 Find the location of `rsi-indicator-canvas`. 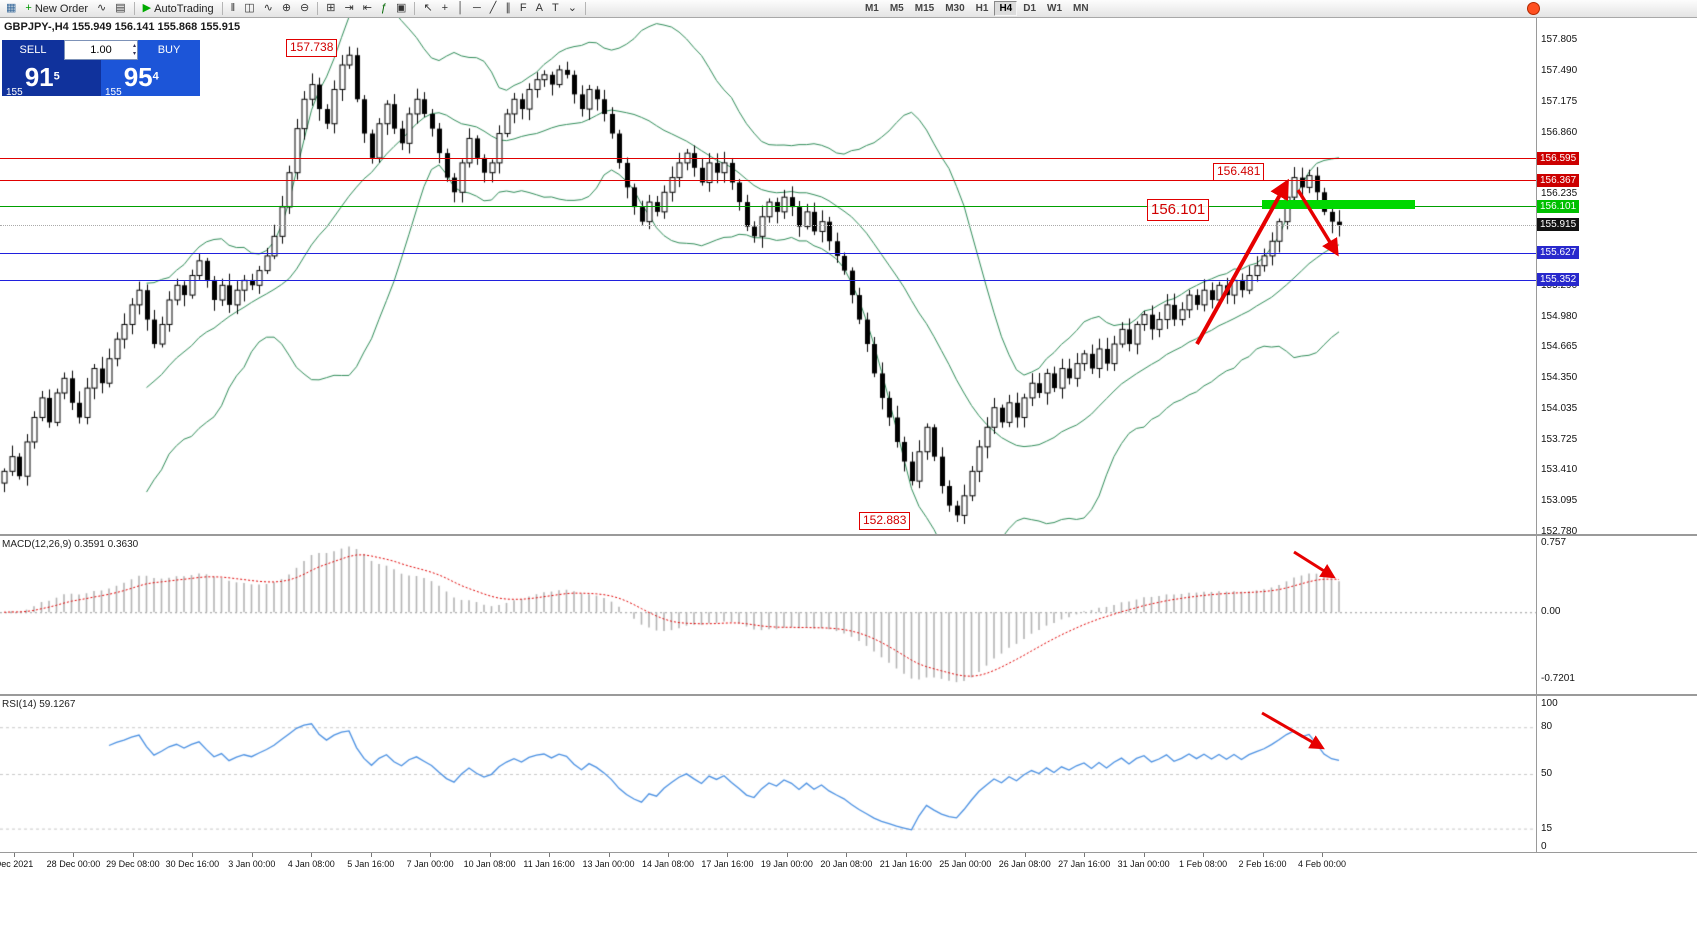

rsi-indicator-canvas is located at coordinates (768, 774).